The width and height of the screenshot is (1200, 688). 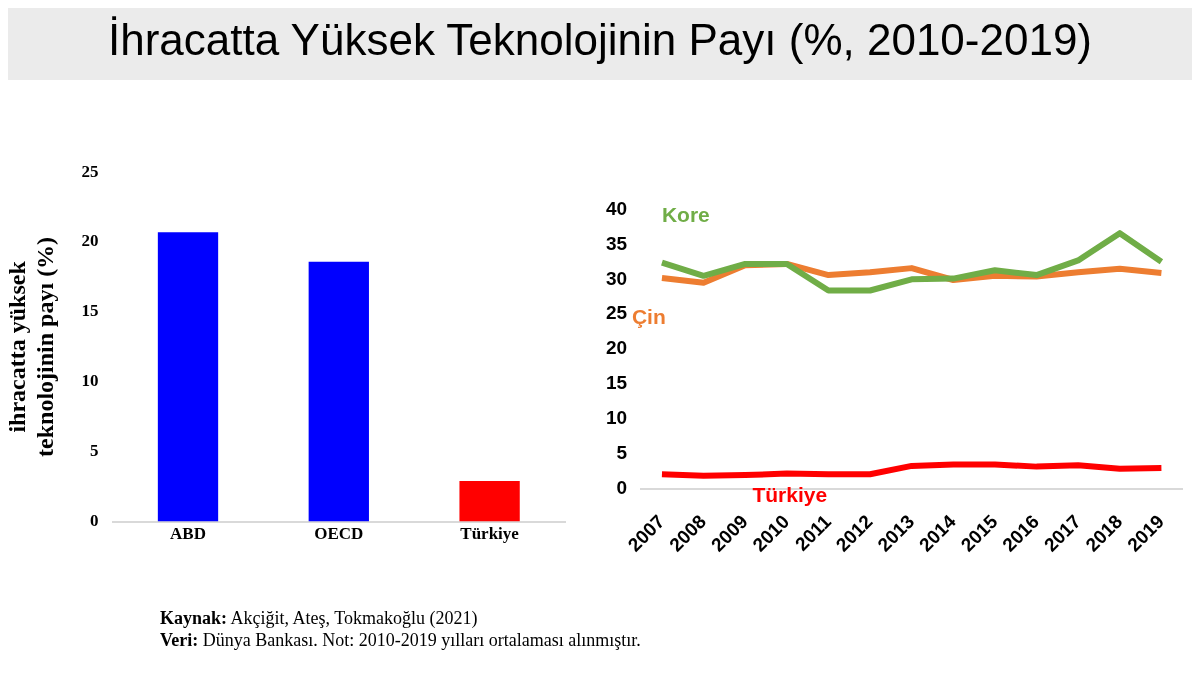 I want to click on y-axis-title: ihracatta yüksek teknolojinin payı (%), so click(x=31, y=346).